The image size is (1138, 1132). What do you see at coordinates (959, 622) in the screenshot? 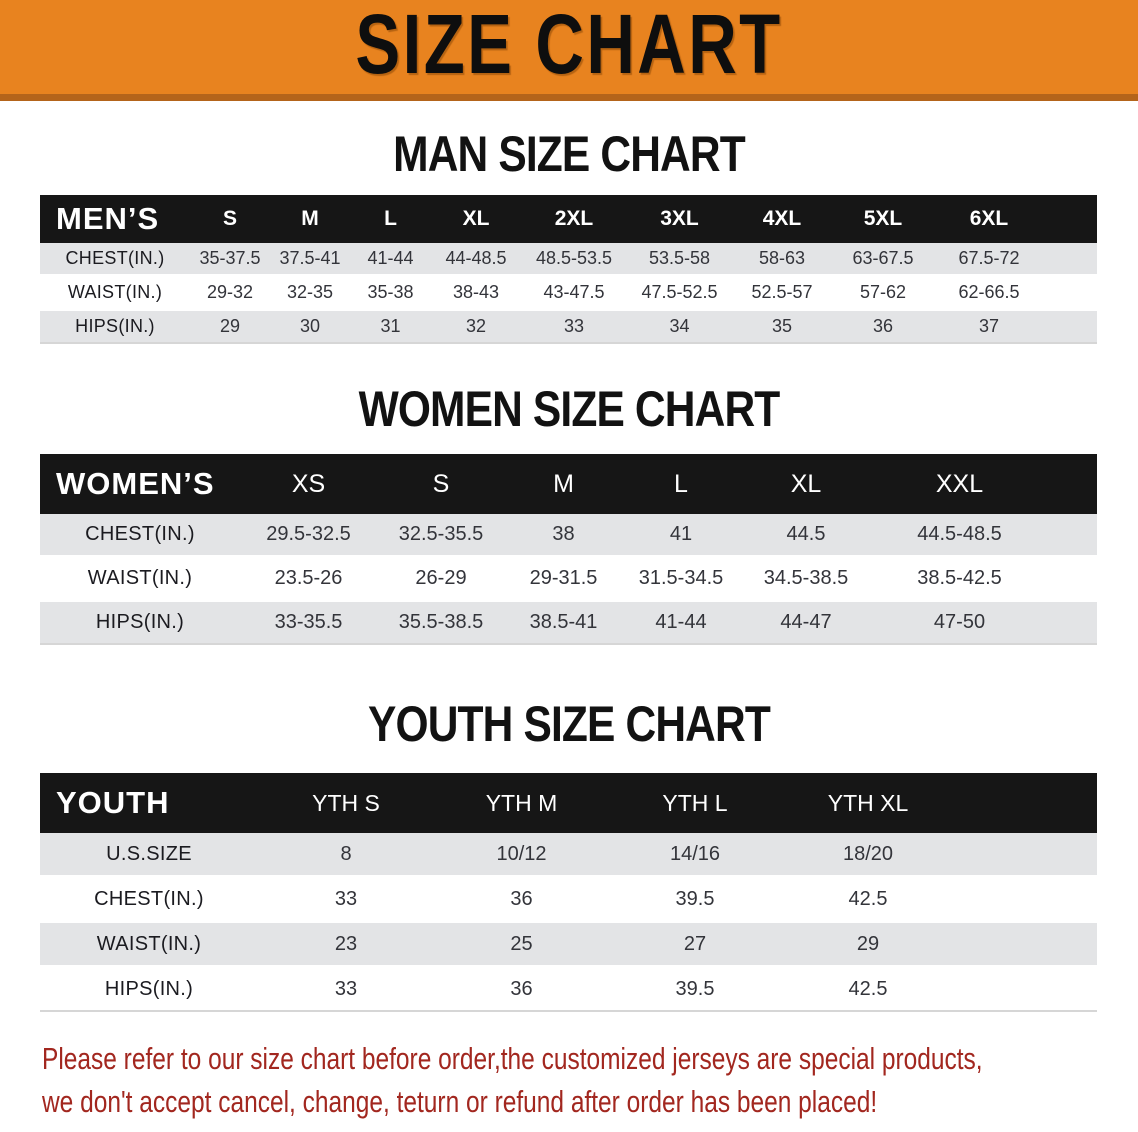
I see `women-hips-xxl: 47-50` at bounding box center [959, 622].